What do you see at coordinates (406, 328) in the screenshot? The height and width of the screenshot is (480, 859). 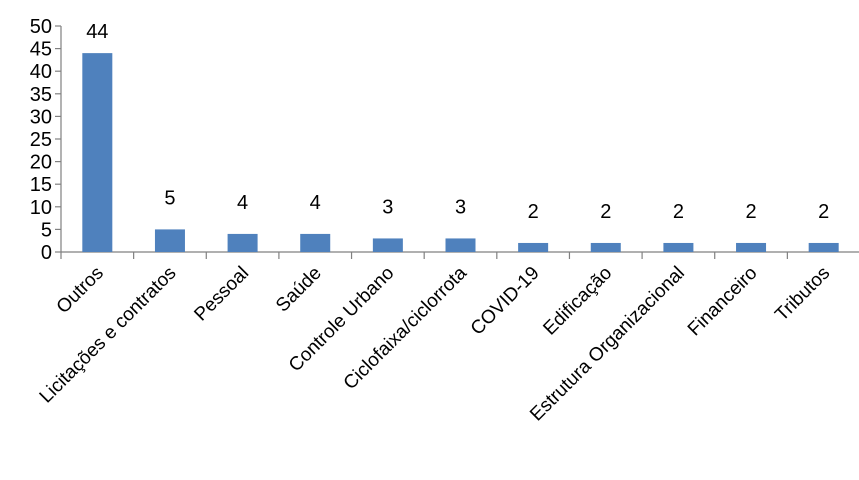 I see `category-label: Ciclofaixa/ciclorrota` at bounding box center [406, 328].